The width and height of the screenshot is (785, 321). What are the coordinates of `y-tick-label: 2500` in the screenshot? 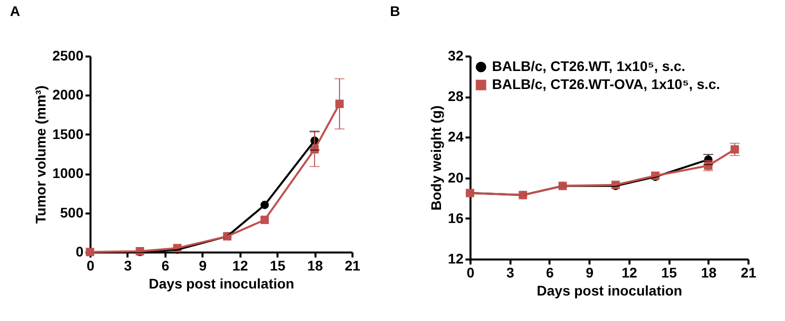 It's located at (68, 56).